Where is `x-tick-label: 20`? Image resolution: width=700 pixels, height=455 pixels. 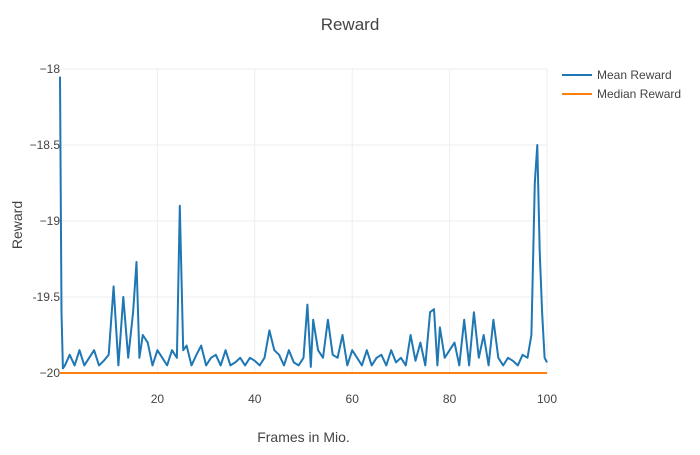
x-tick-label: 20 is located at coordinates (158, 399).